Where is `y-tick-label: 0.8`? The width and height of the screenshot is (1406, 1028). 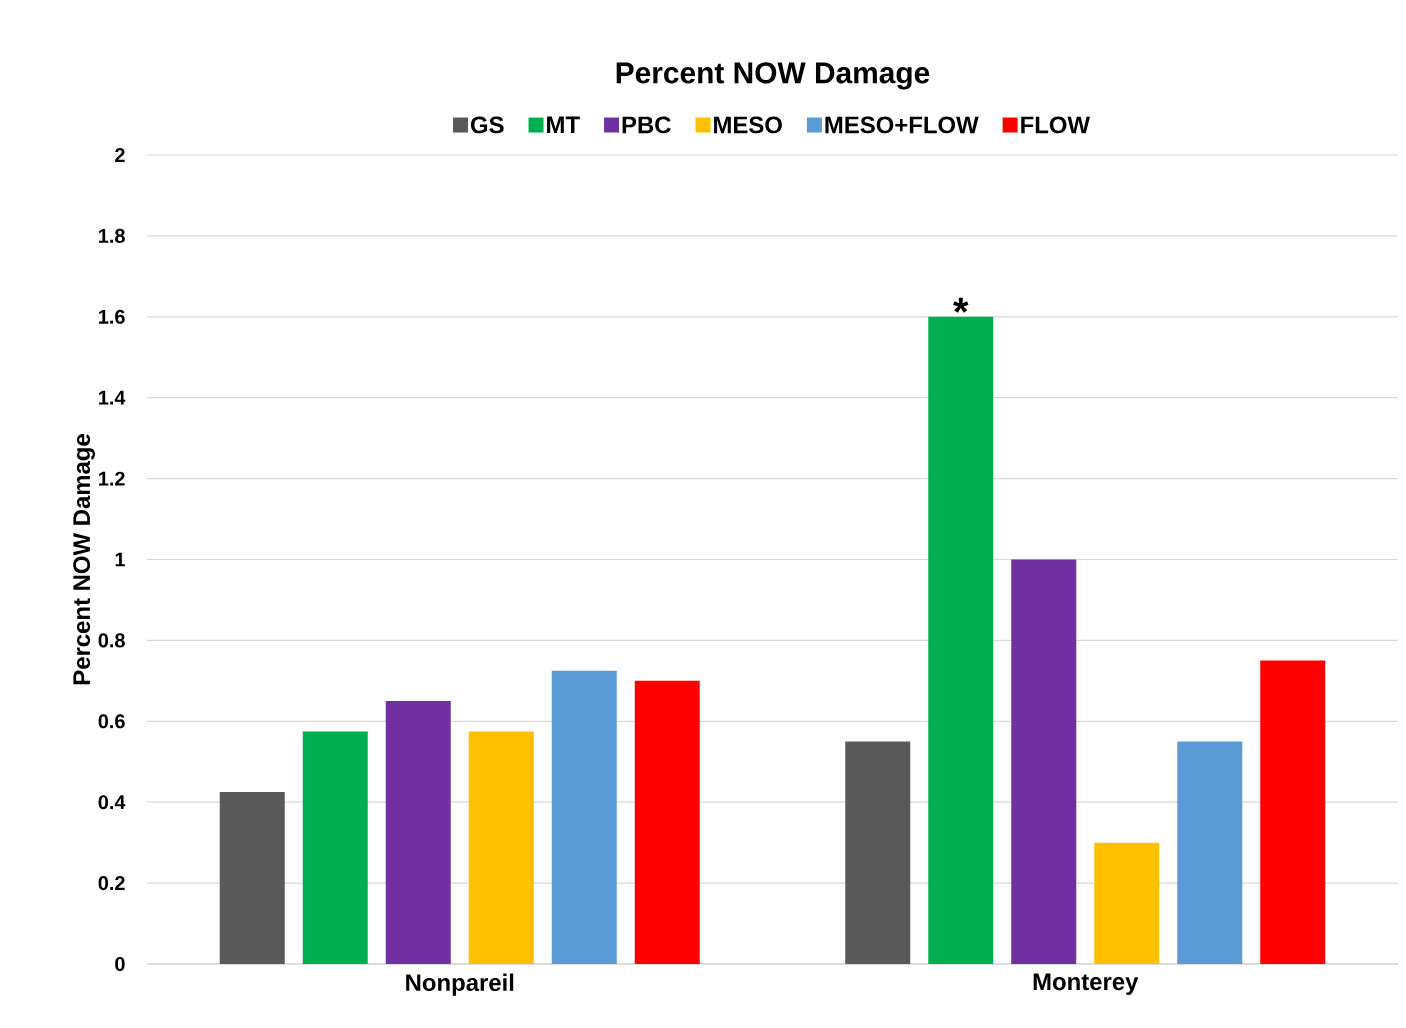 y-tick-label: 0.8 is located at coordinates (111, 640).